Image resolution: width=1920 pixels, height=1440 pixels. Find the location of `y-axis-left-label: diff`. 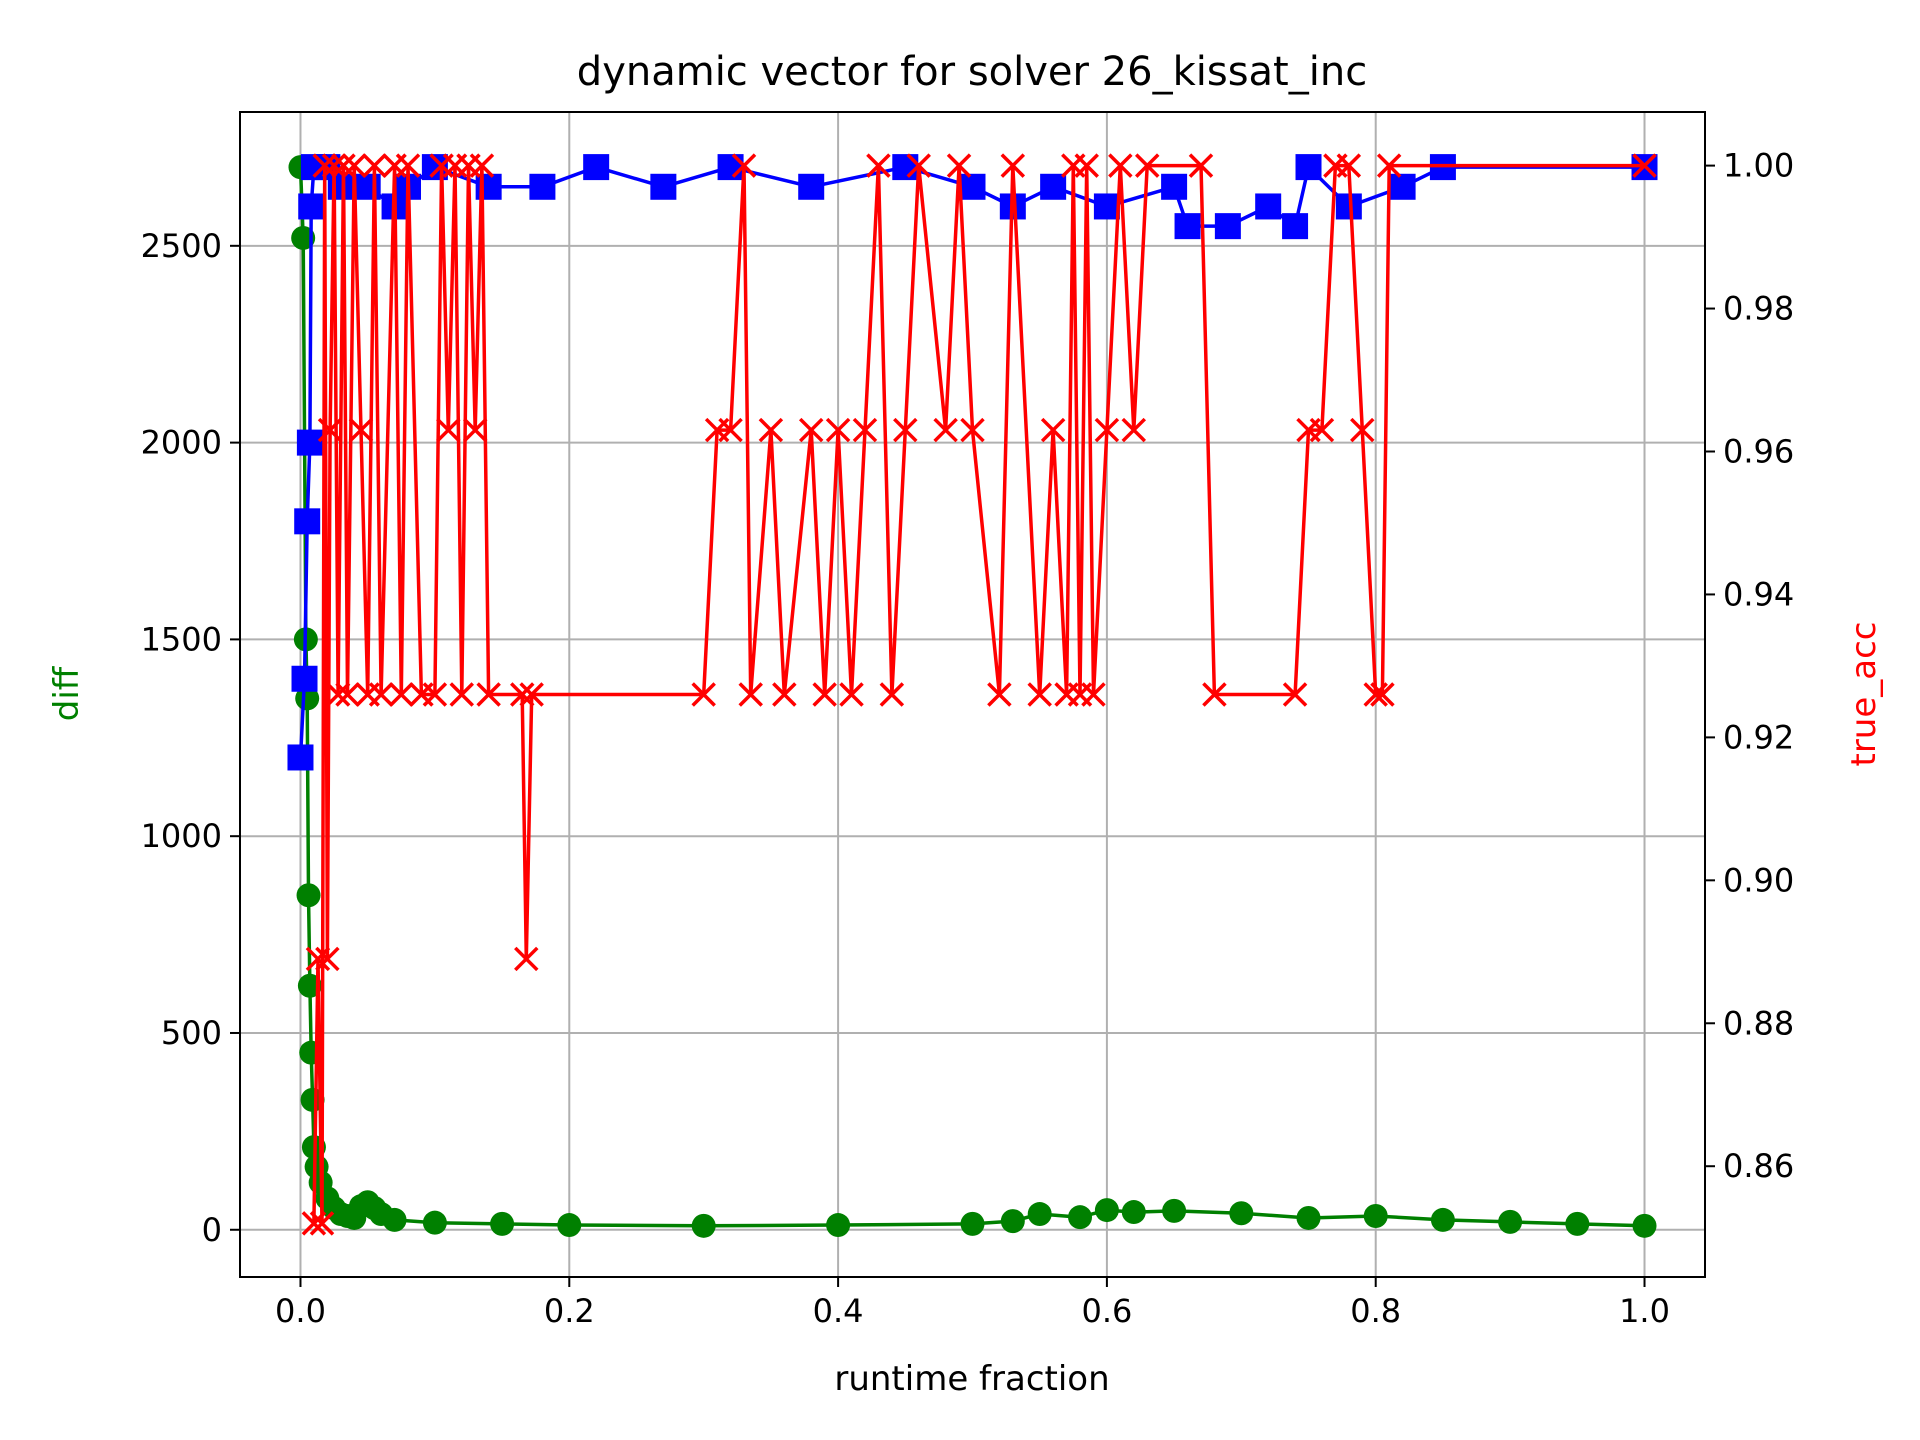

y-axis-left-label: diff is located at coordinates (67, 693).